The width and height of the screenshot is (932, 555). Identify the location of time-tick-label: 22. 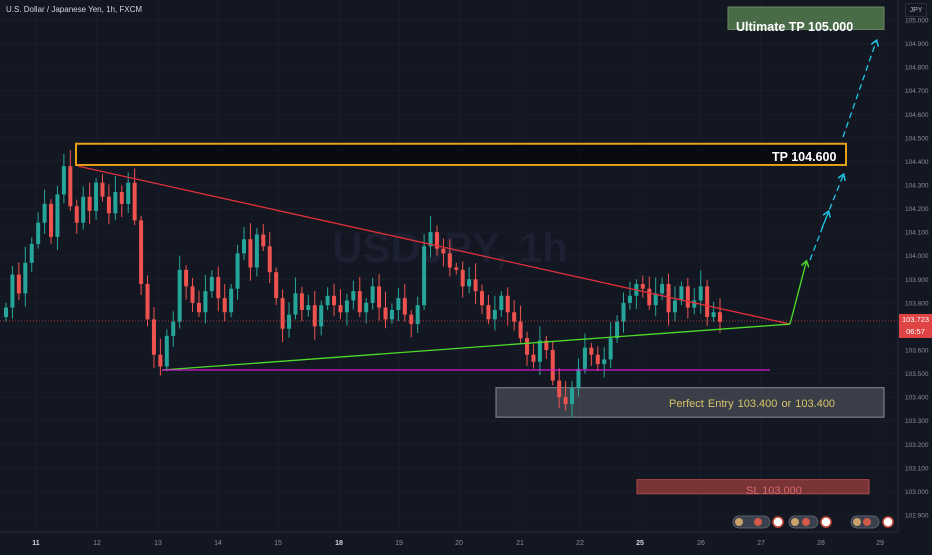
(580, 543).